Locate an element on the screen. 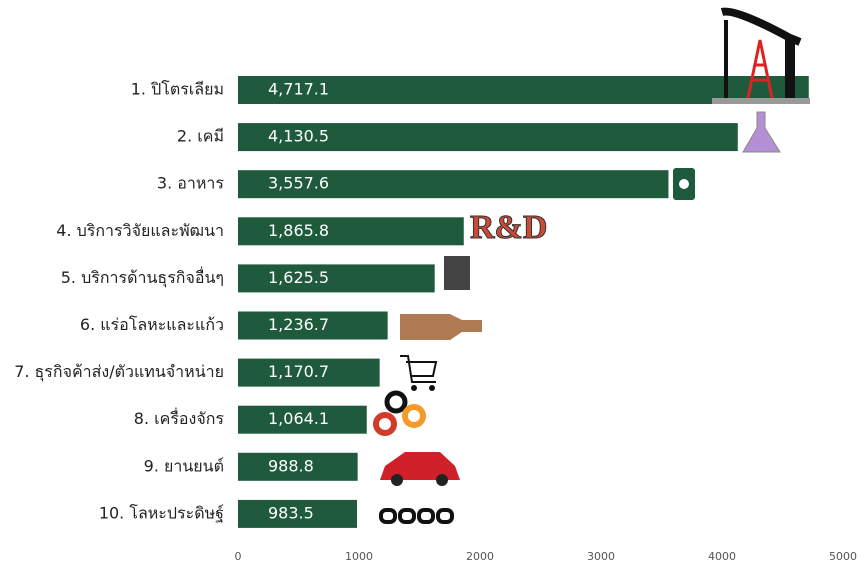  category-label: 4. บริการวิจัยและพัฒนา is located at coordinates (140, 230).